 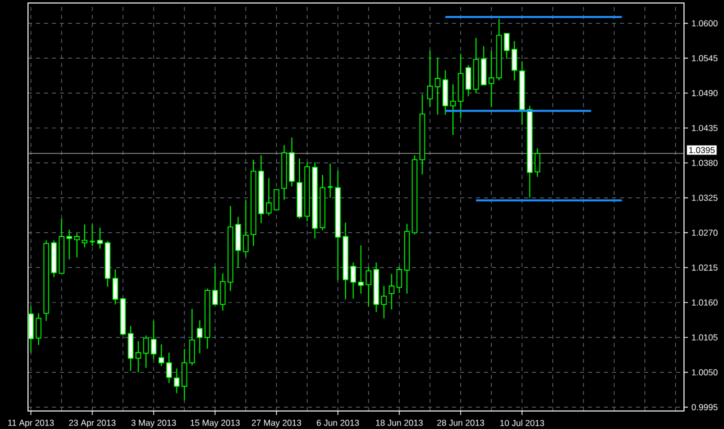 What do you see at coordinates (215, 424) in the screenshot?
I see `x-tick-label: 15 May 2013` at bounding box center [215, 424].